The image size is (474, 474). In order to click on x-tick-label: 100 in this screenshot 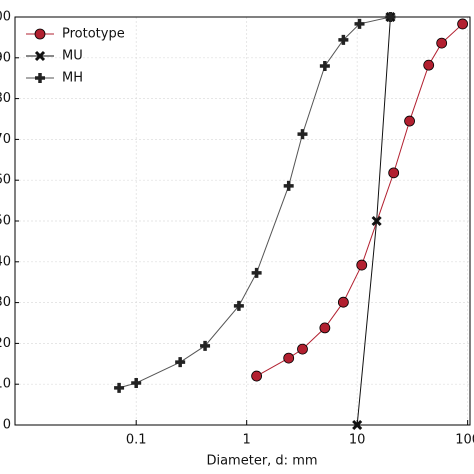, I will do `click(464, 440)`.